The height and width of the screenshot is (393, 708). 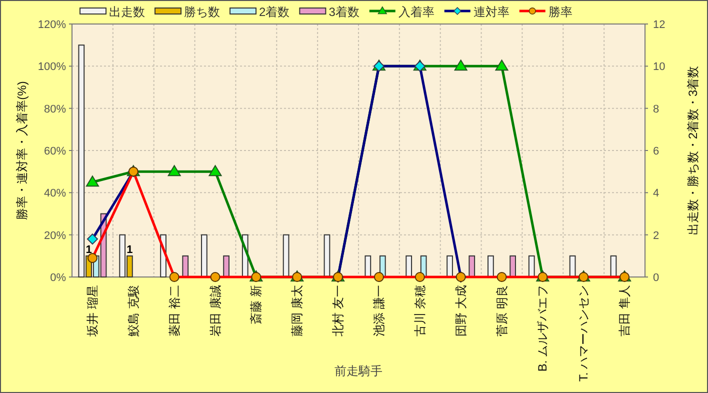 I want to click on y-tick-label: 40%, so click(x=55, y=194).